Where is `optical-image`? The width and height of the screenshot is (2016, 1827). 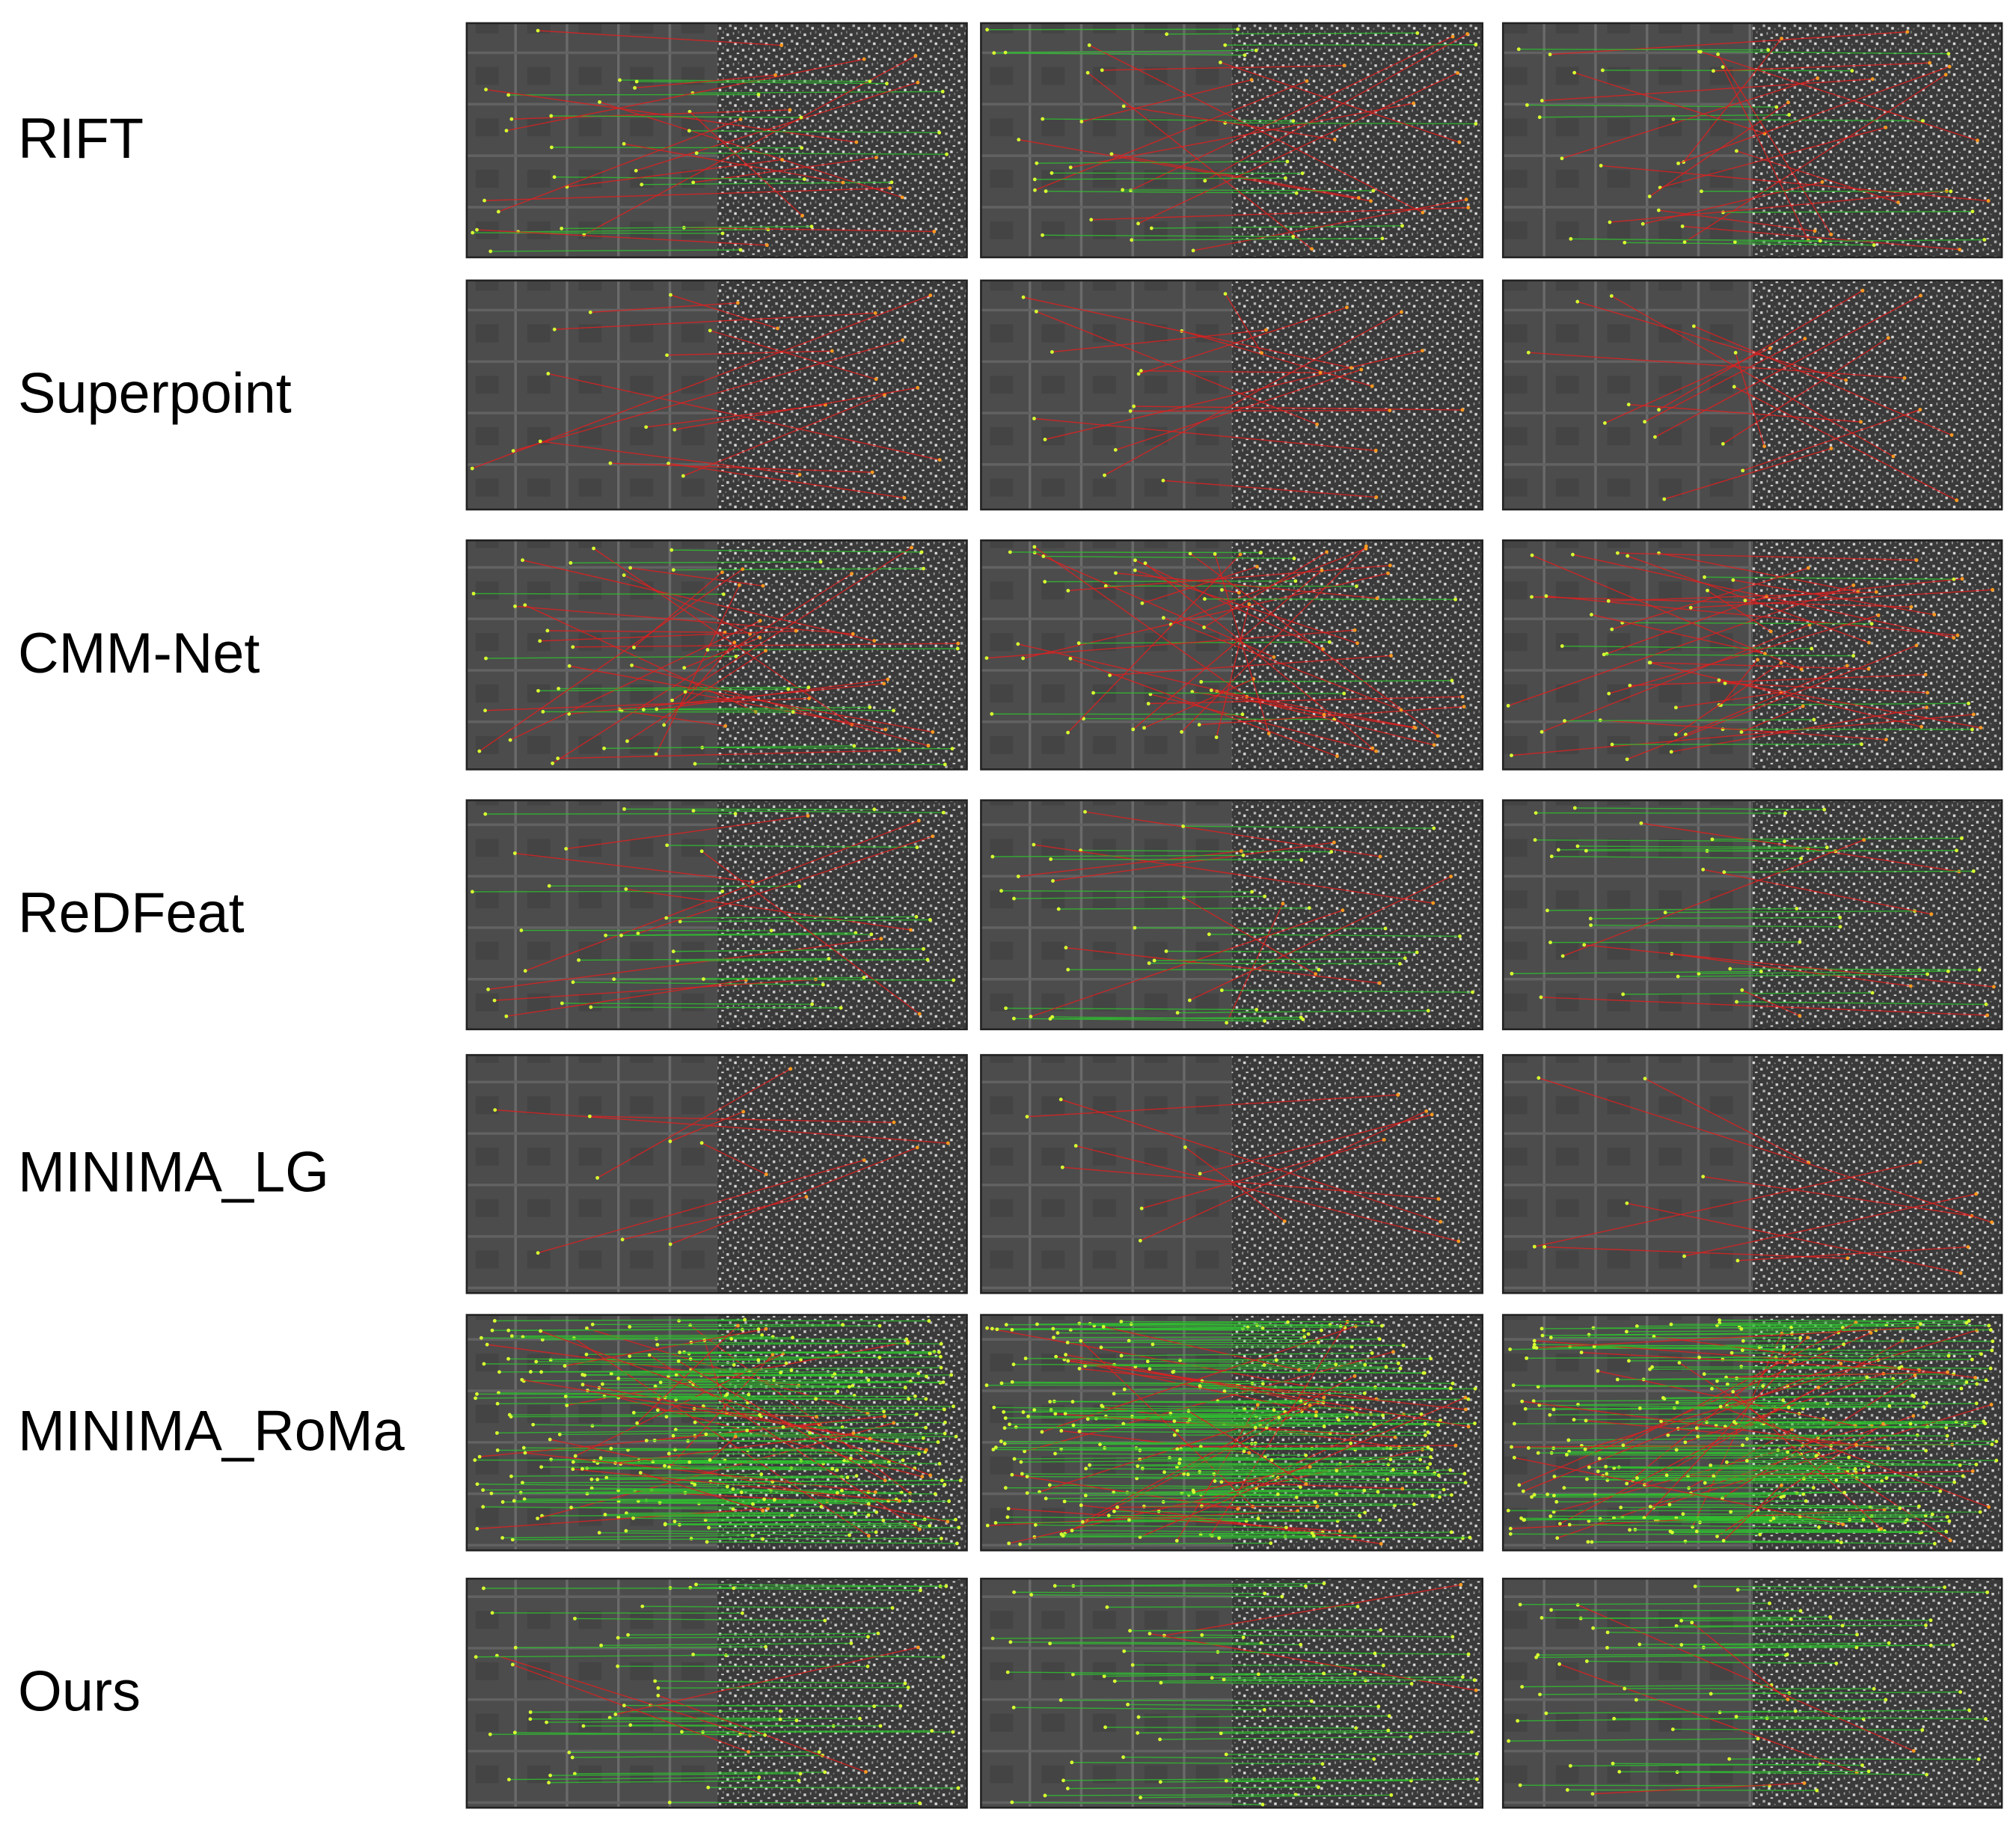 optical-image is located at coordinates (1106, 395).